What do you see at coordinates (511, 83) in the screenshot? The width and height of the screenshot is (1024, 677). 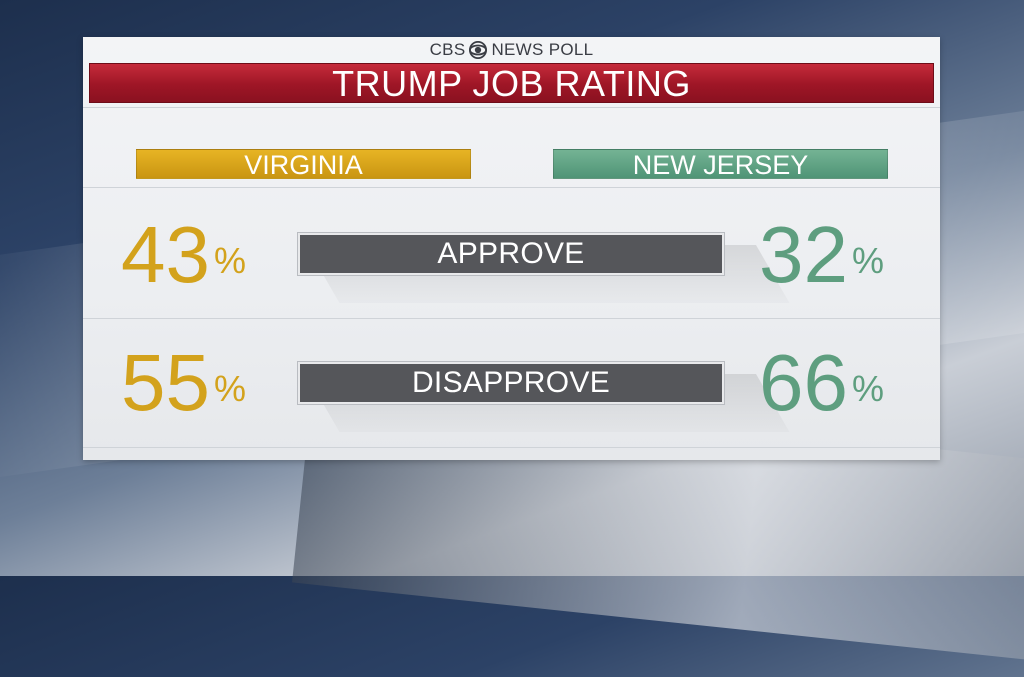 I see `chart-title: TRUMP JOB RATING` at bounding box center [511, 83].